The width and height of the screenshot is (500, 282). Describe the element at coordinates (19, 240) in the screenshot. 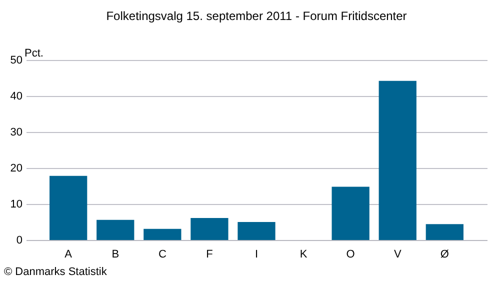

I see `y-tick-label: 0` at that location.